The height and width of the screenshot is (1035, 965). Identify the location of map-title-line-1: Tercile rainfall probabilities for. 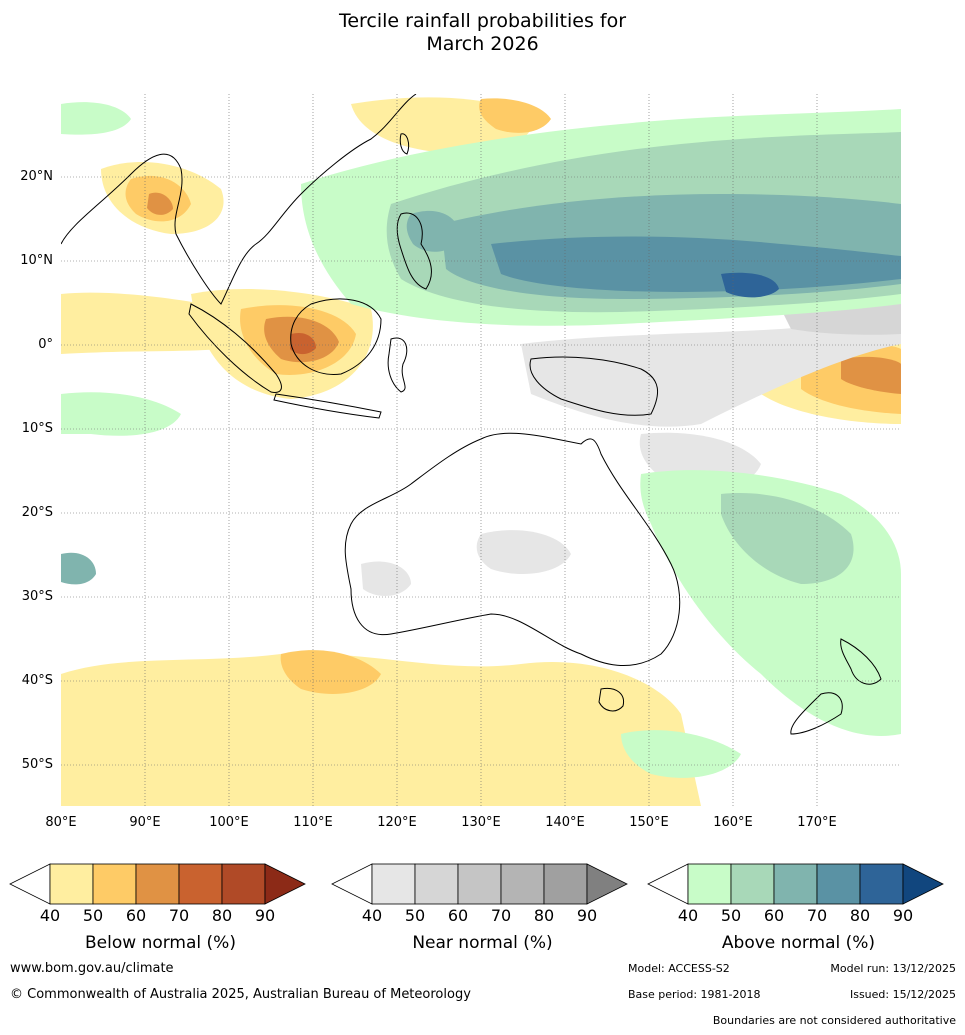
(482, 21).